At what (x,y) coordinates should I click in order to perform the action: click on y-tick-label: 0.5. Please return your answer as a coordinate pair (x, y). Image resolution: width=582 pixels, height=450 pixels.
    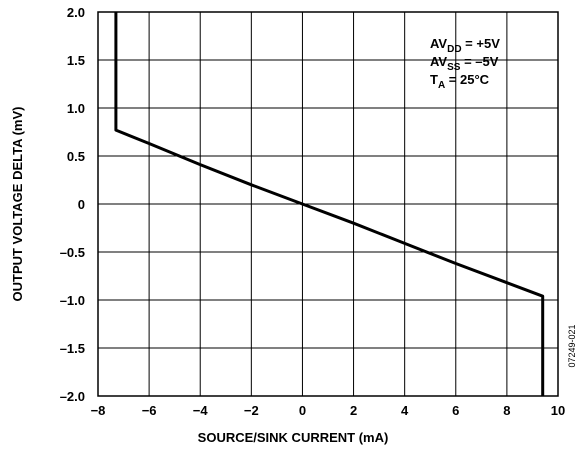
    Looking at the image, I should click on (76, 156).